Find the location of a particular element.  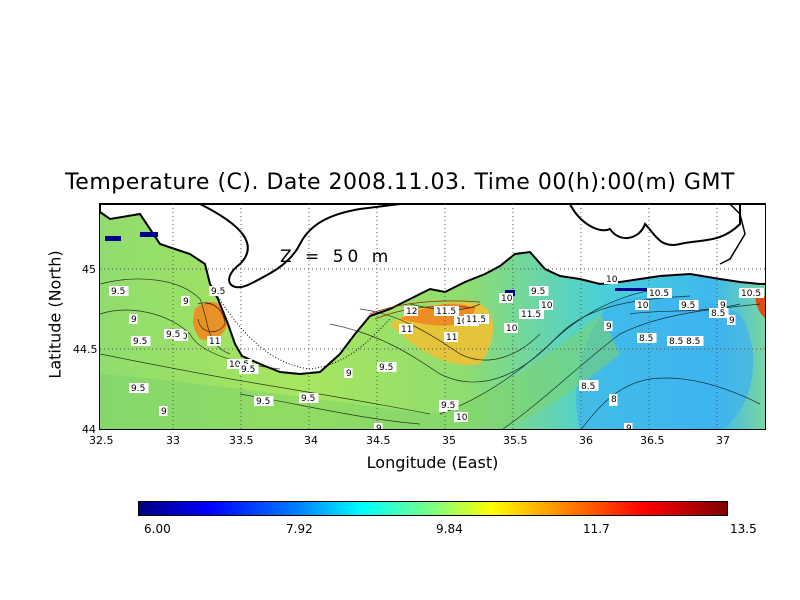

colorbar-label: 13.5 is located at coordinates (743, 529).